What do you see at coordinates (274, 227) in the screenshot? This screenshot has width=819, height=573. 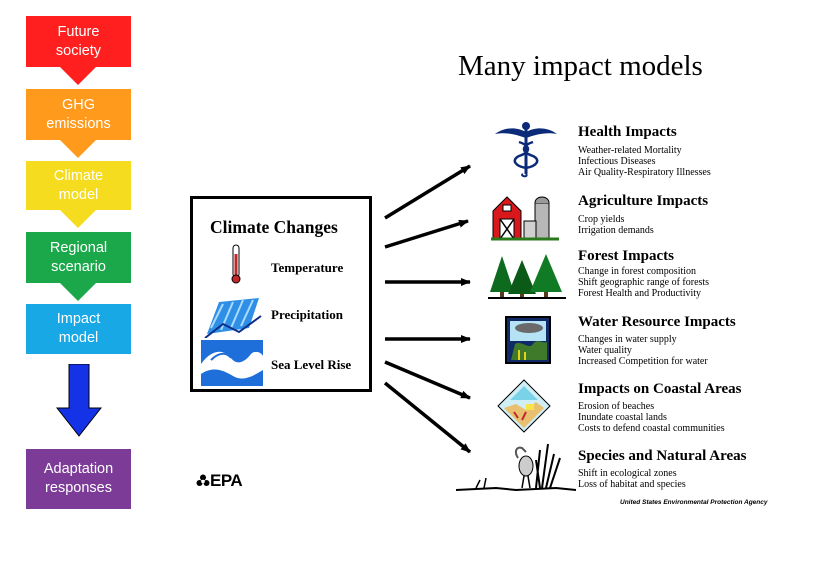 I see `climate-changes-title: Climate Changes` at bounding box center [274, 227].